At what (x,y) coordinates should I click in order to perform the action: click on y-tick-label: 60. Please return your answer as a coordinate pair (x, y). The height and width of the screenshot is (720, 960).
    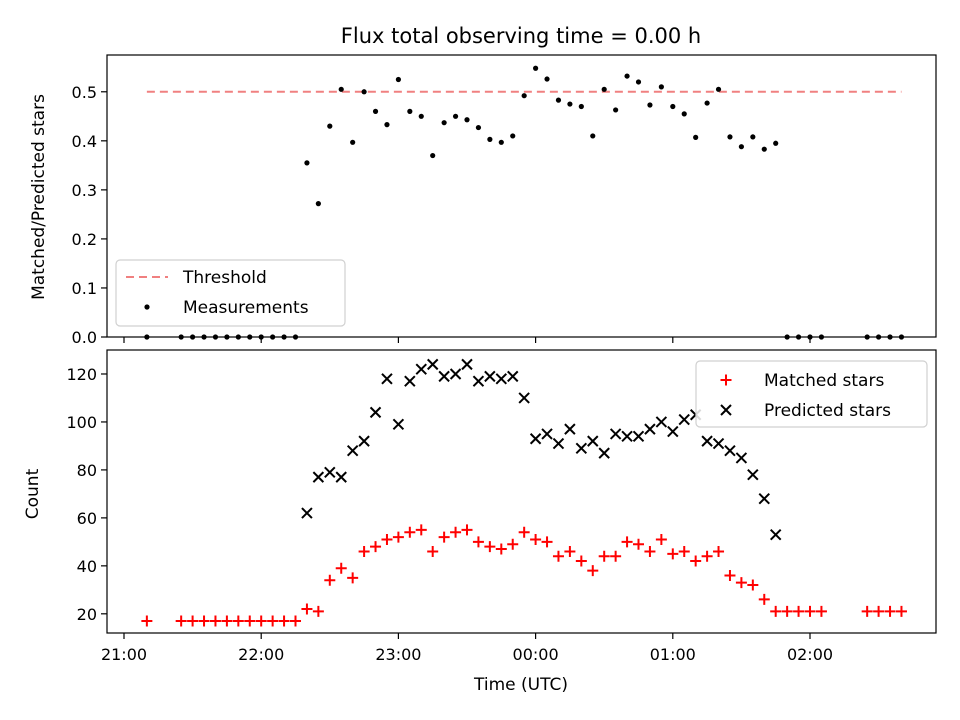
    Looking at the image, I should click on (87, 518).